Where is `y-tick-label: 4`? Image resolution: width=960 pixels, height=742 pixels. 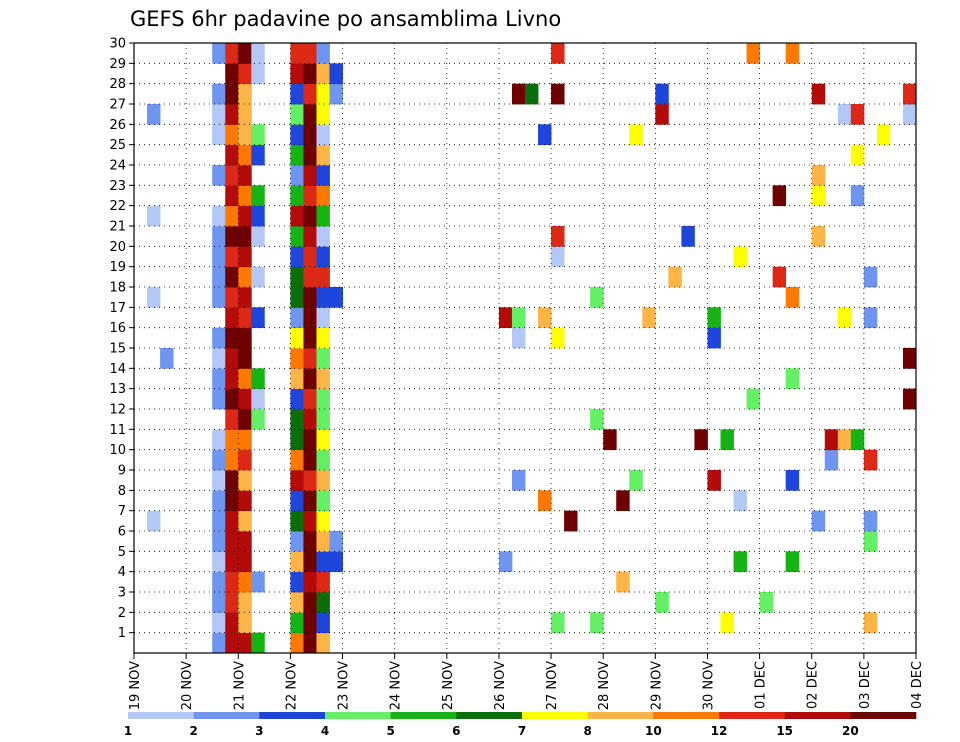
y-tick-label: 4 is located at coordinates (122, 572).